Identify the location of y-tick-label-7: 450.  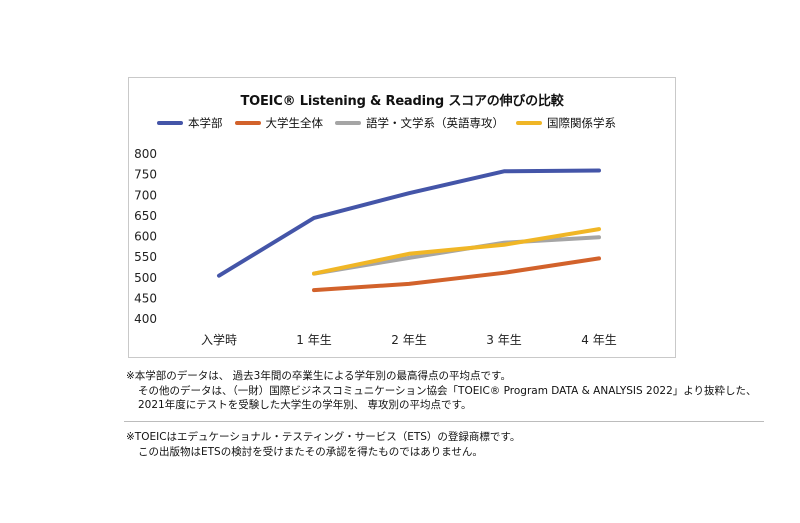
(145, 298).